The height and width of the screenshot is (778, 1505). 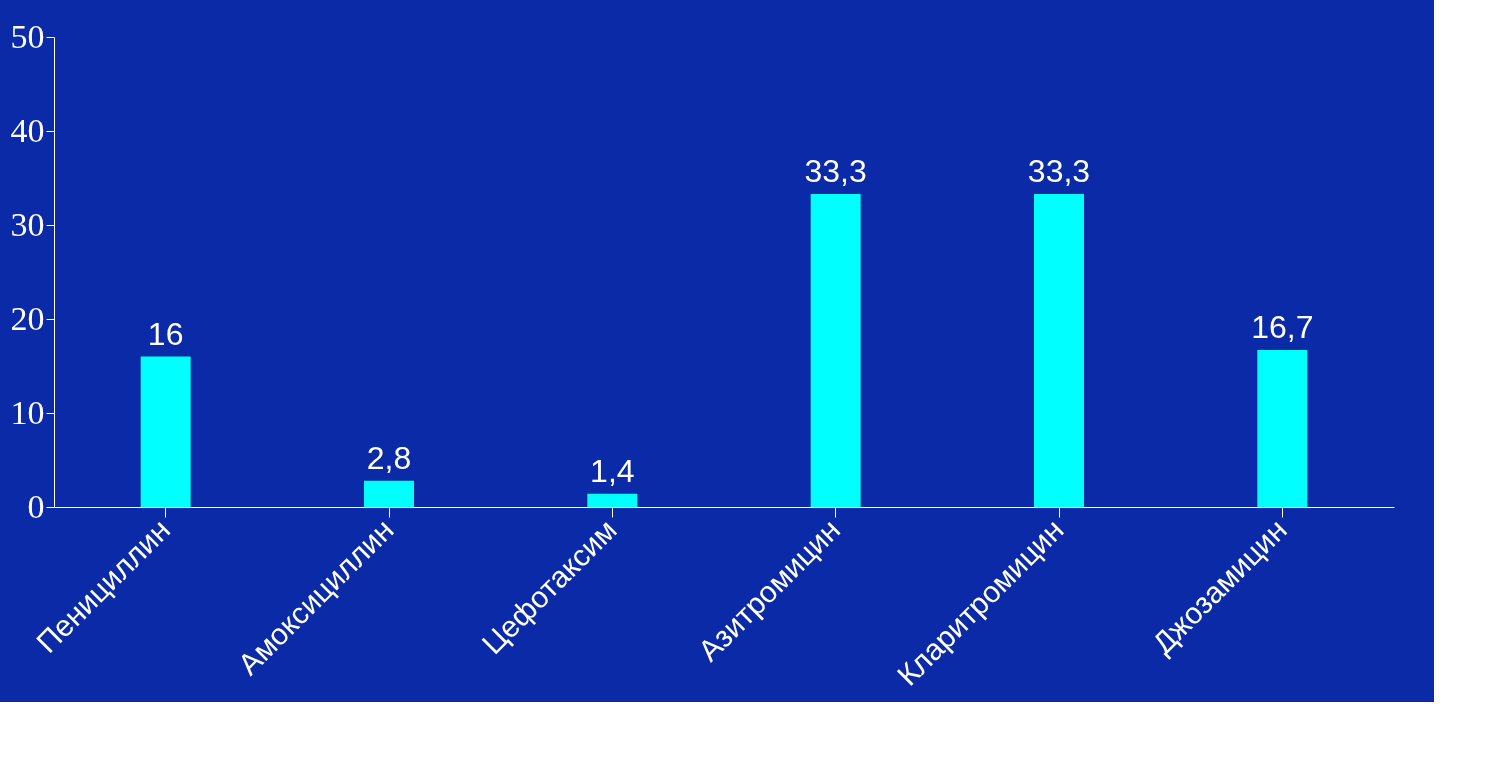 What do you see at coordinates (27, 318) in the screenshot?
I see `y-tick-label: 20` at bounding box center [27, 318].